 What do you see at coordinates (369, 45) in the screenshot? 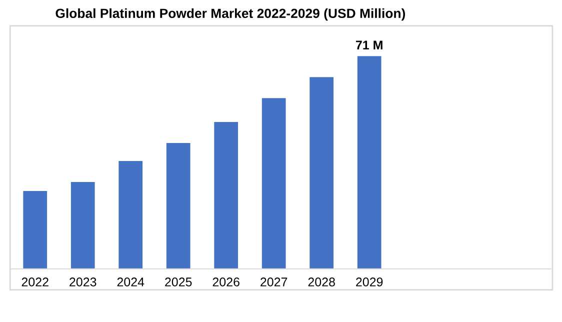
I see `data-label: 71 M` at bounding box center [369, 45].